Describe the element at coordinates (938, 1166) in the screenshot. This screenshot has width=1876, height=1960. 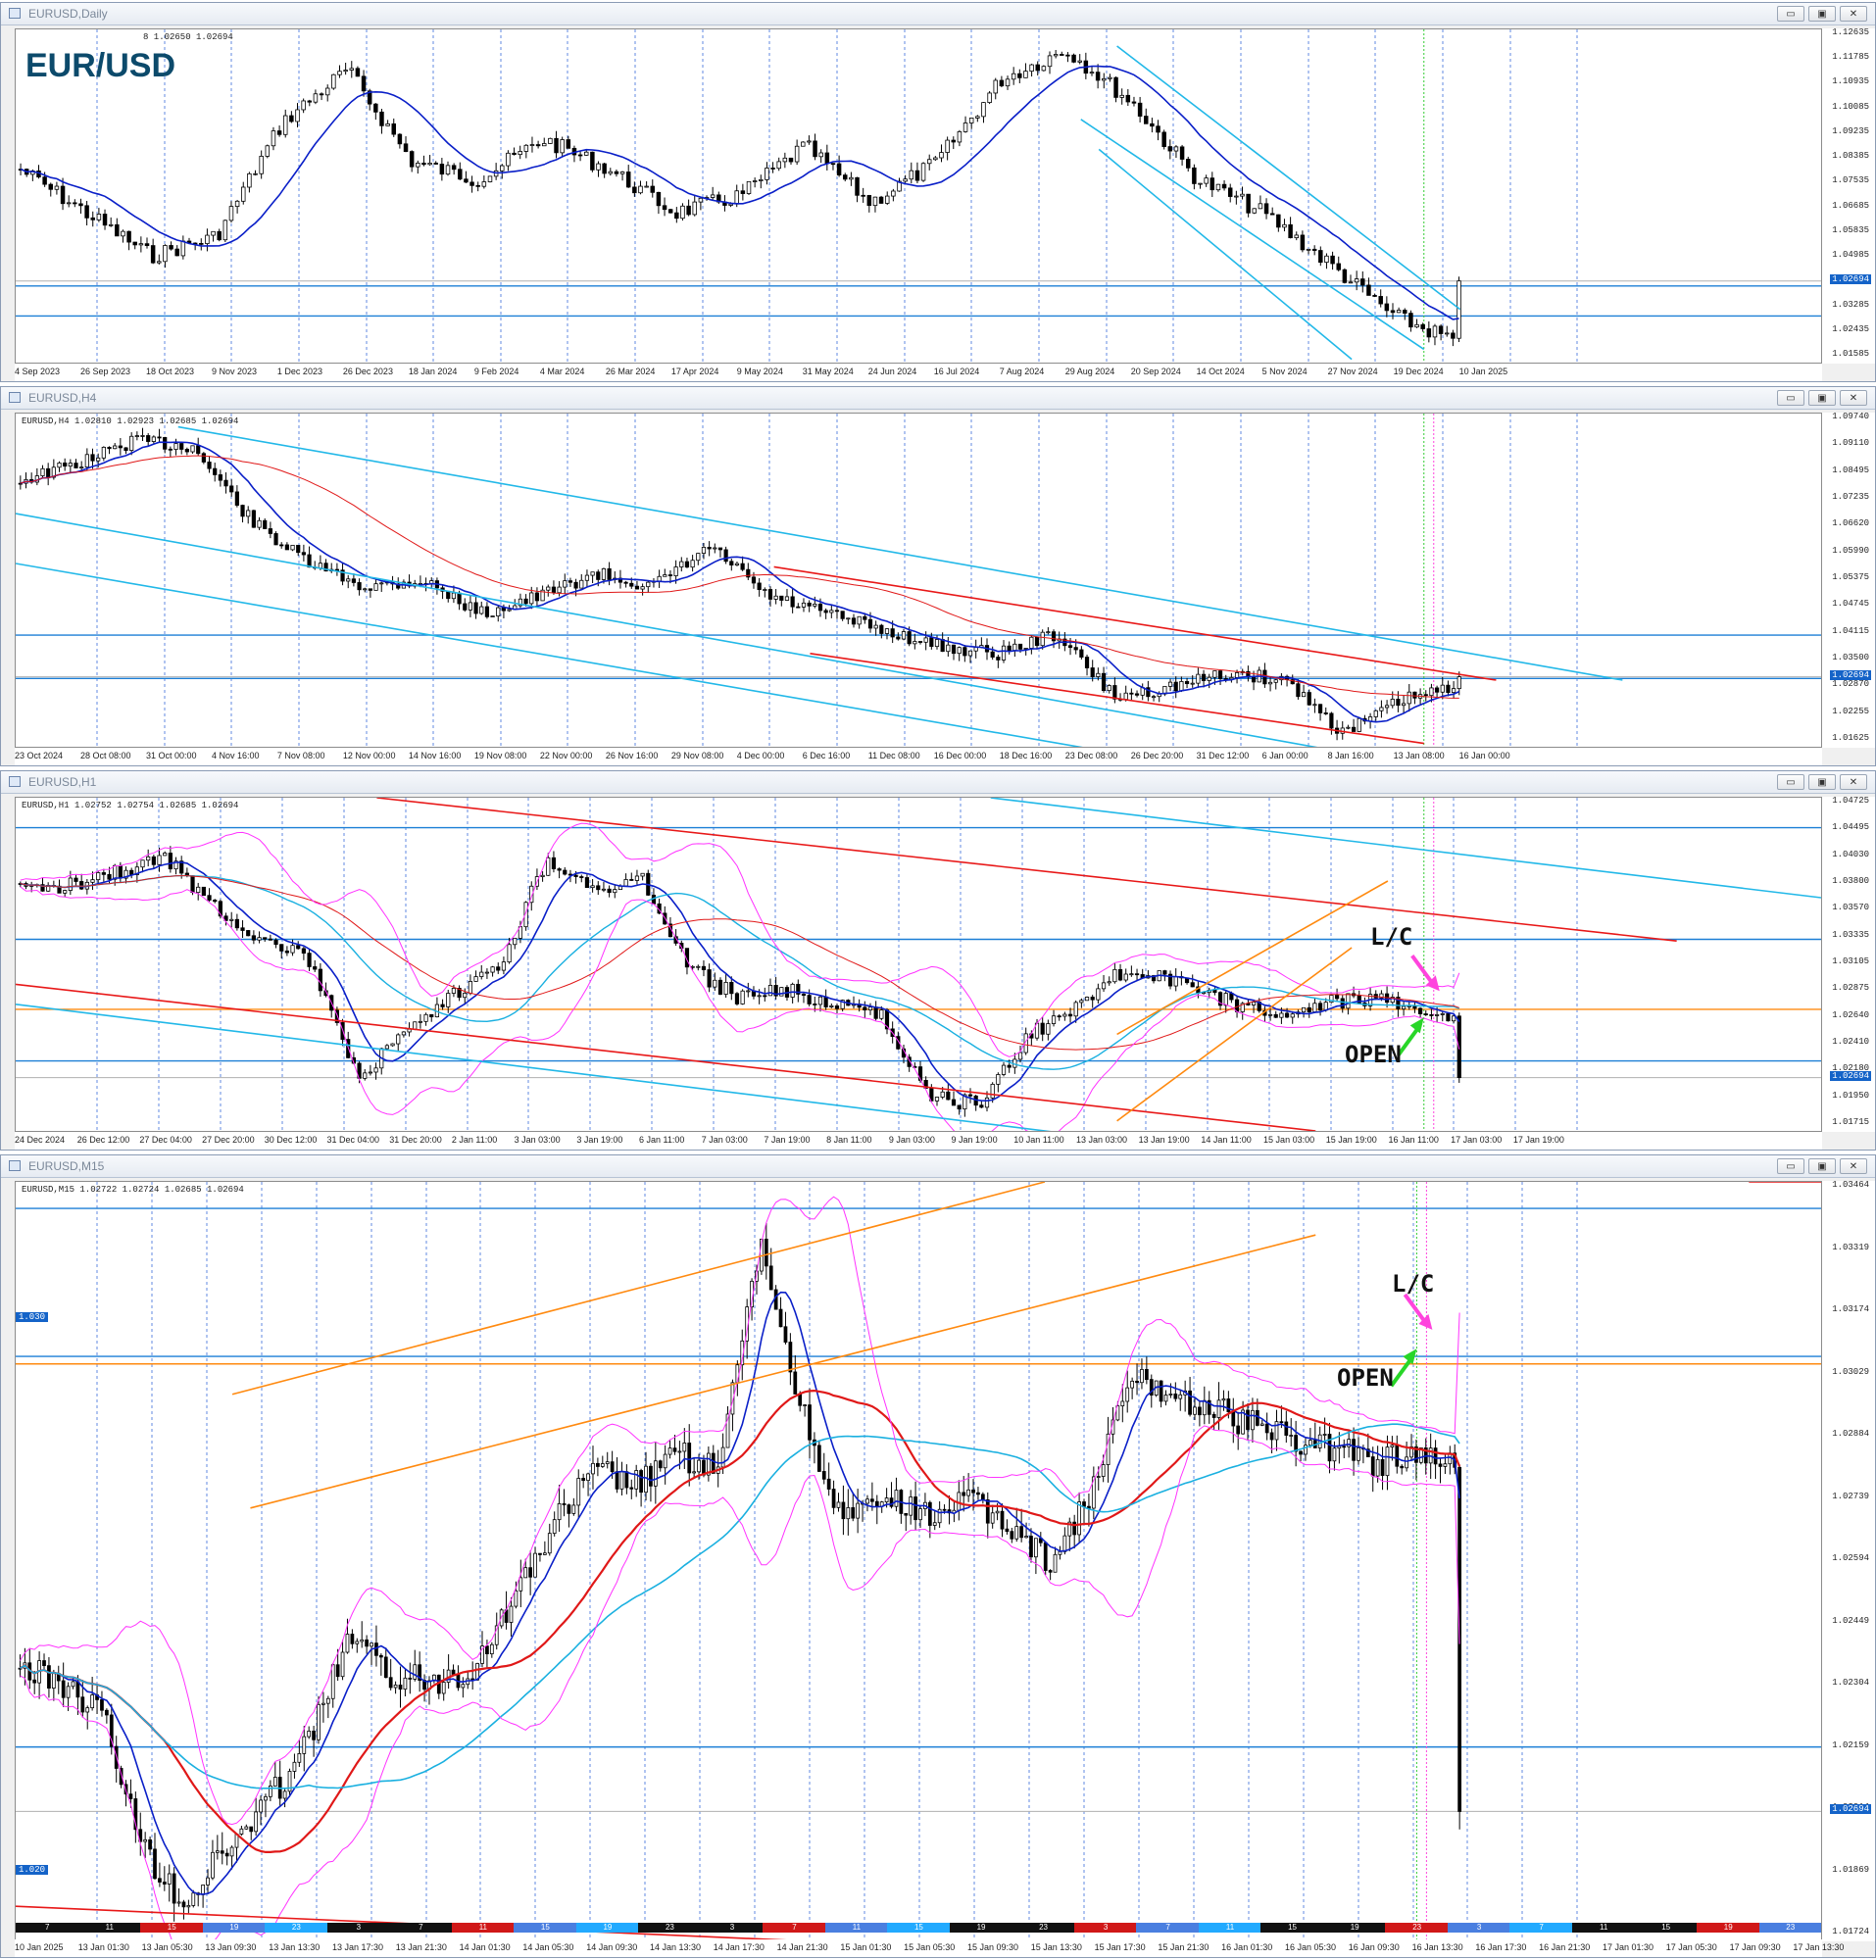
I see `window-titlebar: EURUSD,M15 ▭ ▣ ✕` at that location.